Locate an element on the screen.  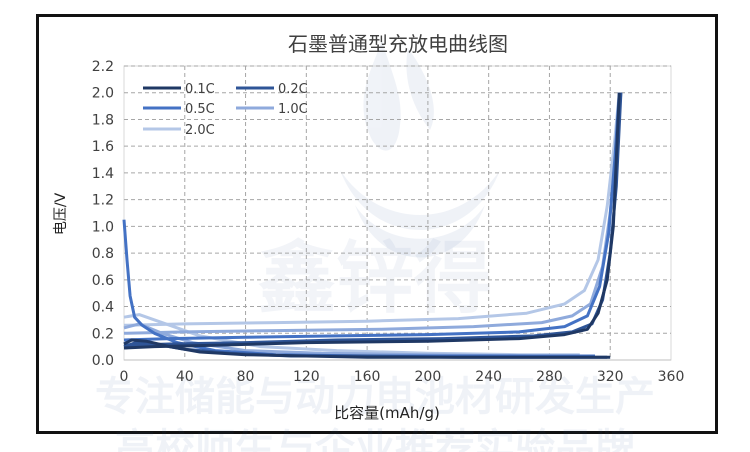
y-tick-label: 1.2 is located at coordinates (103, 201).